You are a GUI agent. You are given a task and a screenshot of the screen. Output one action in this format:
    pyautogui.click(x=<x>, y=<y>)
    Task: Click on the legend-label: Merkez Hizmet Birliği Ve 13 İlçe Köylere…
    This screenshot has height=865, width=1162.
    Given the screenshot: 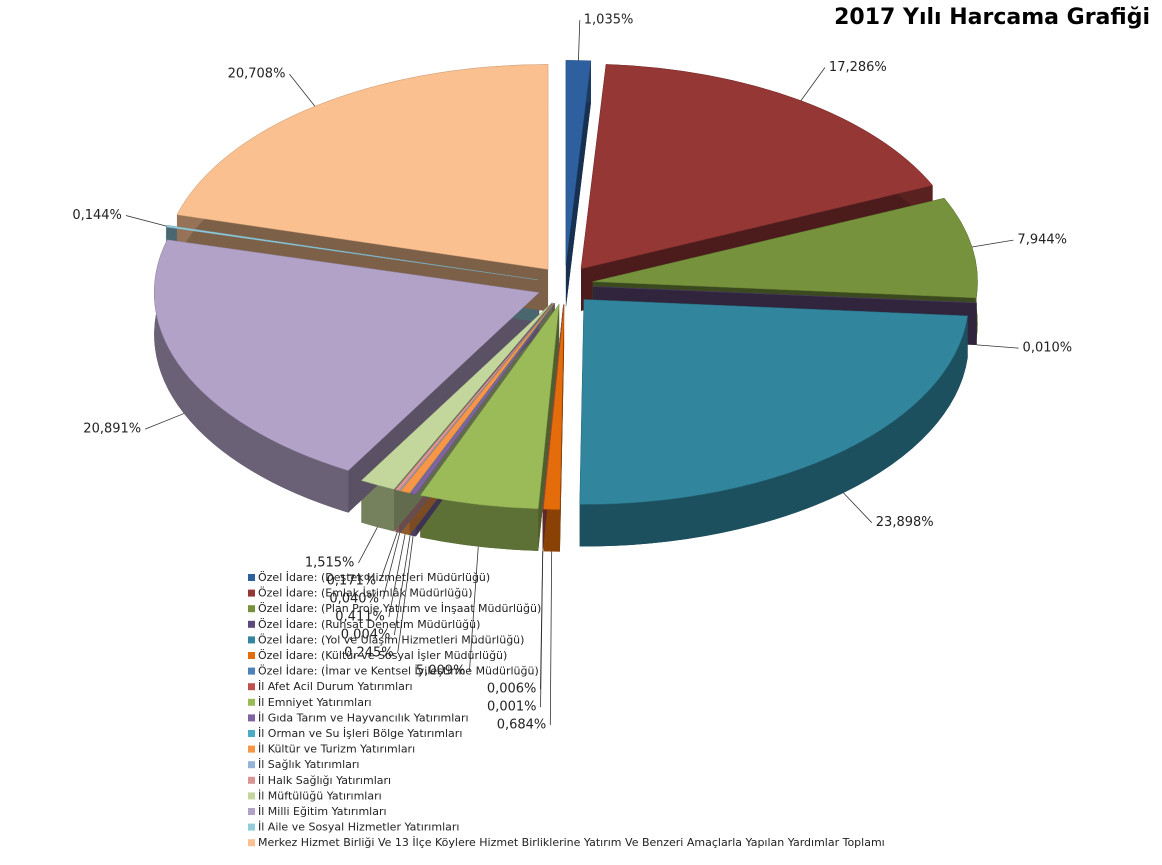 What is the action you would take?
    pyautogui.click(x=571, y=842)
    